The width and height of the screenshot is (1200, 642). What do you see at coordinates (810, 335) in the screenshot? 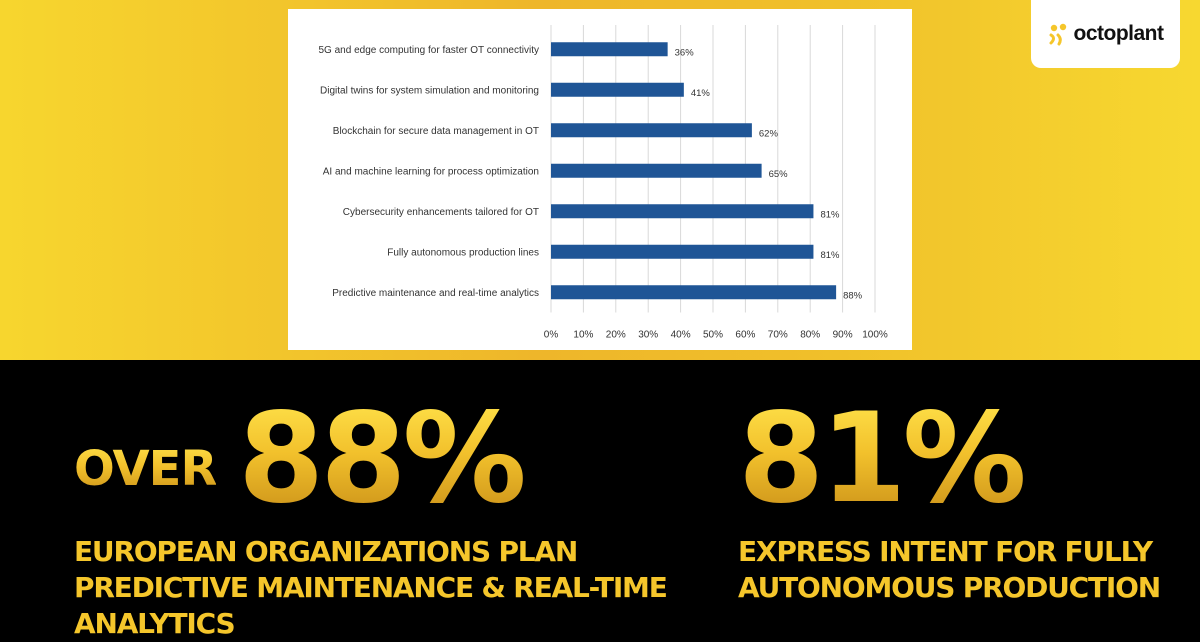
I see `x-tick-label: 80%` at bounding box center [810, 335].